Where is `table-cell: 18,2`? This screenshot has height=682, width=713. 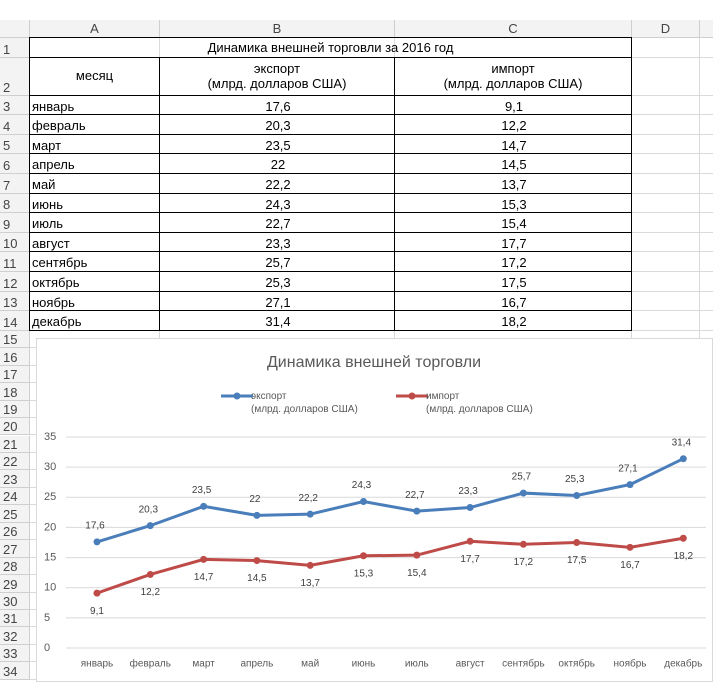
table-cell: 18,2 is located at coordinates (513, 320).